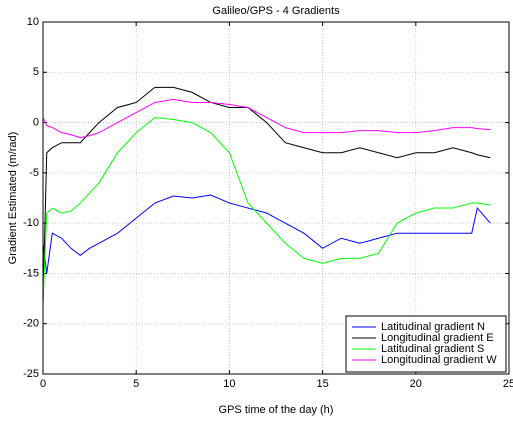  I want to click on y-tick-label: -25, so click(31, 374).